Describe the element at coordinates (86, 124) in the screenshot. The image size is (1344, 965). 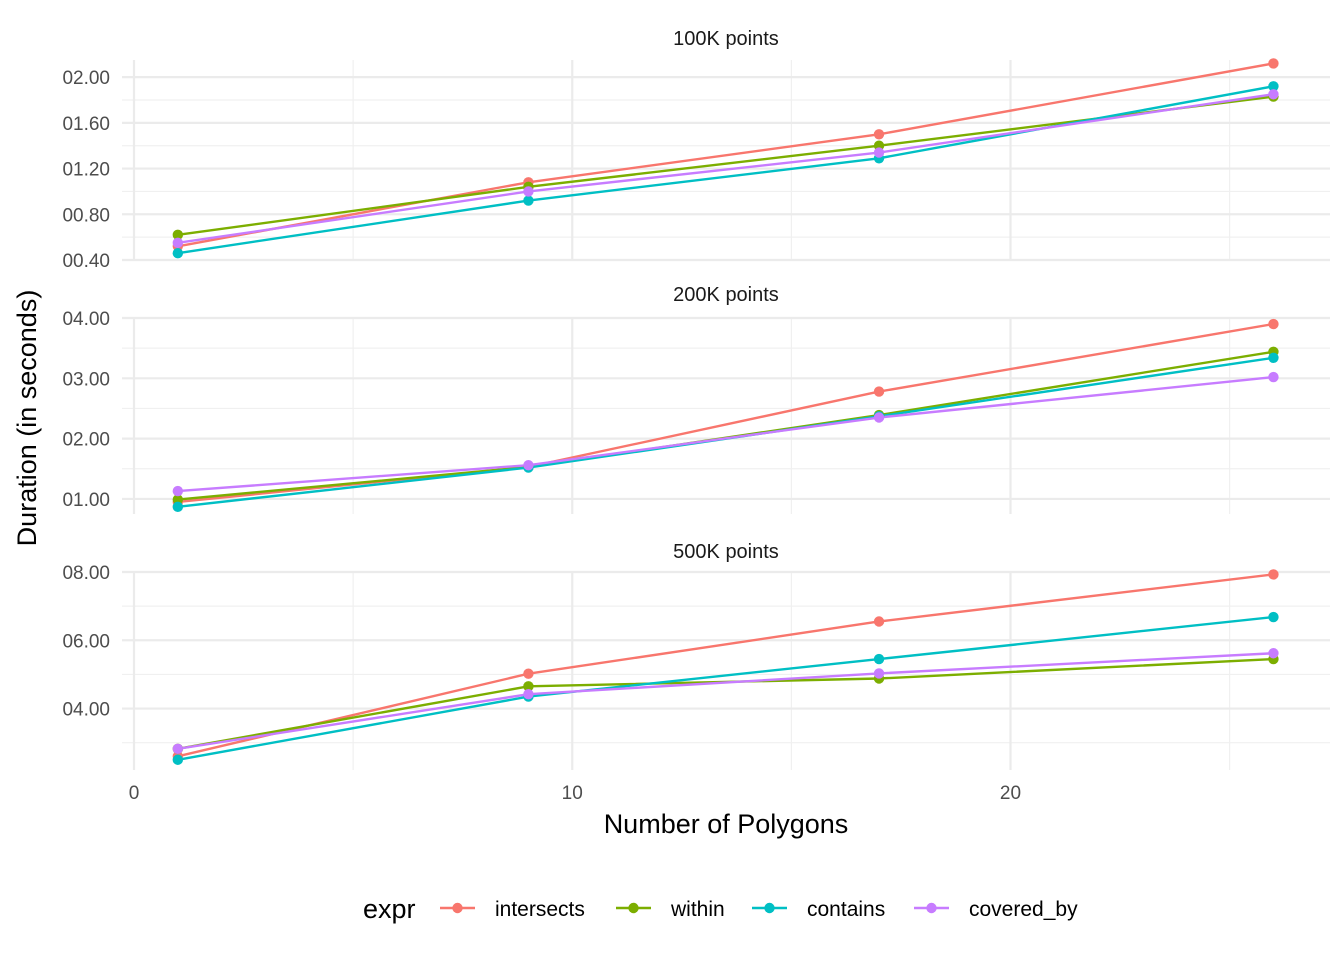
I see `y-tick-label: 01.60` at that location.